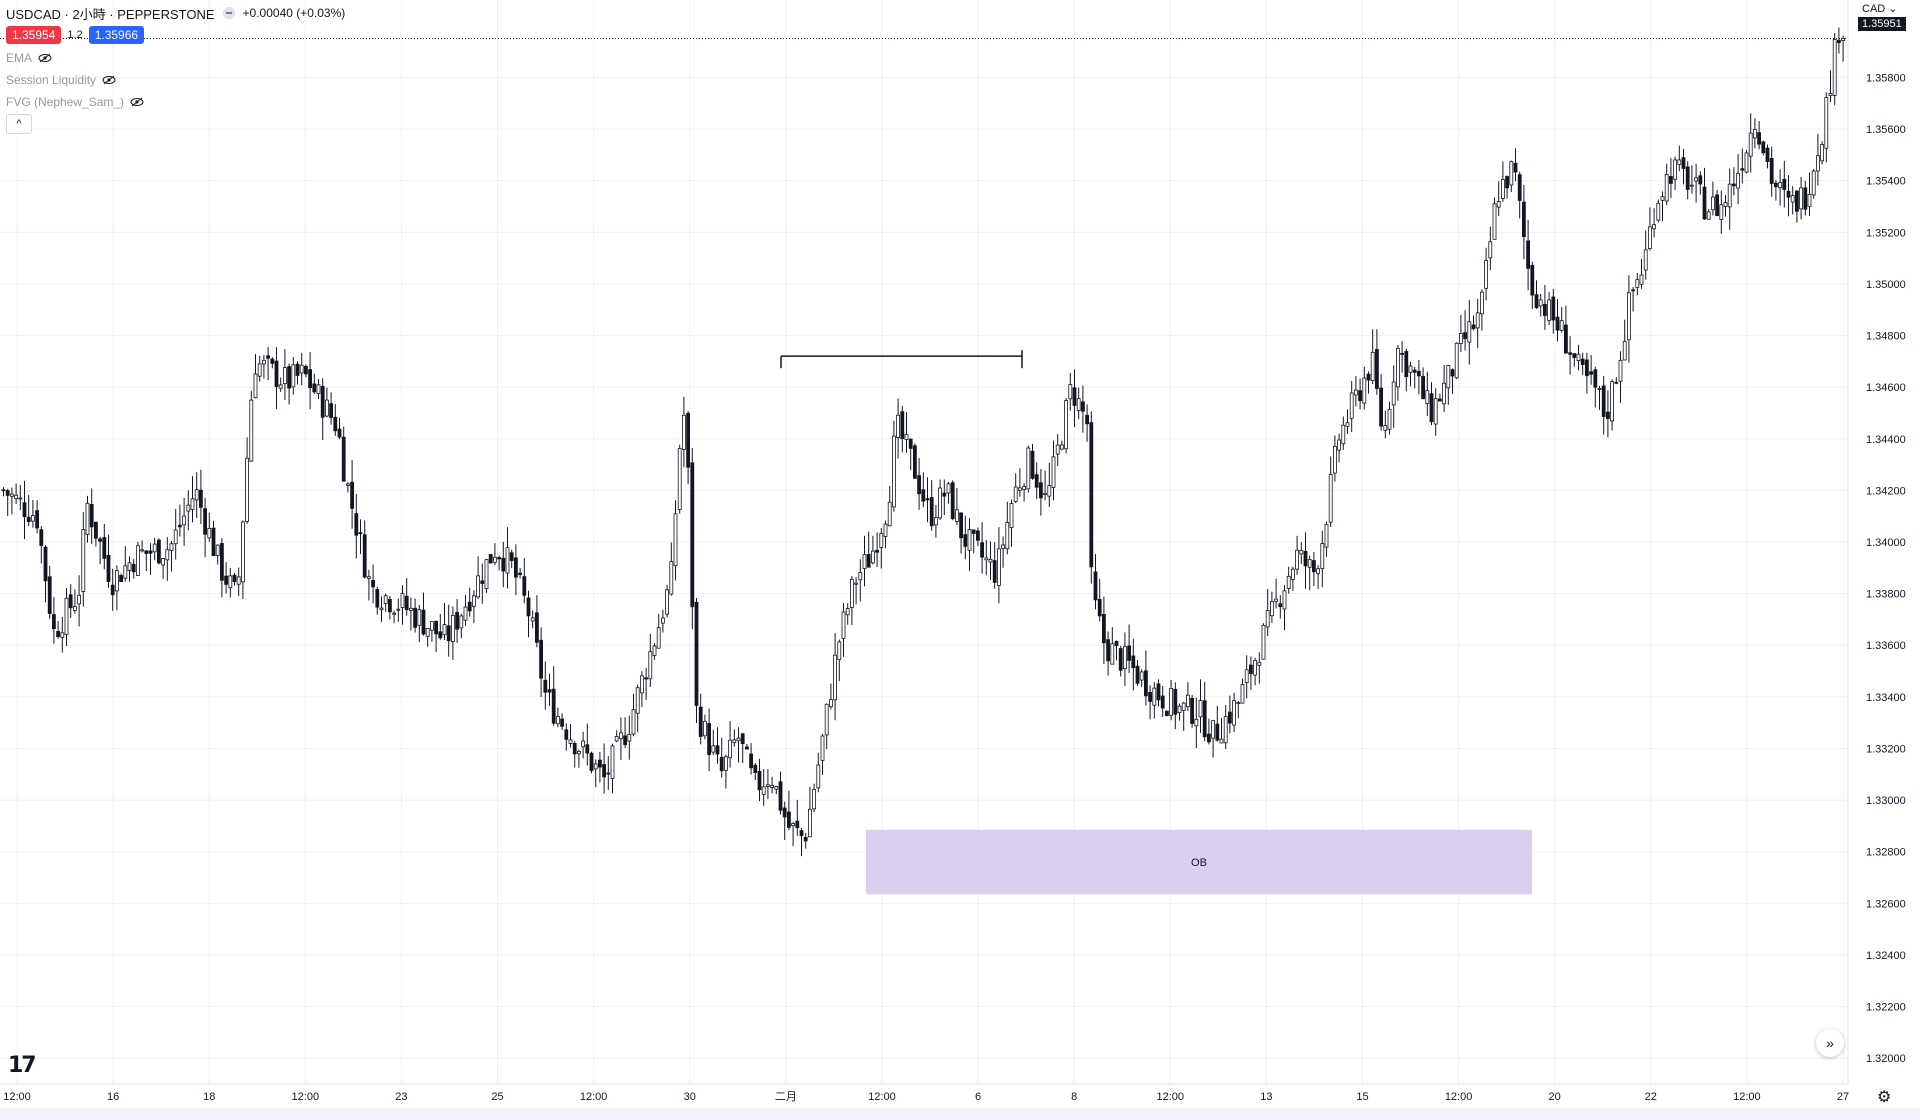 This screenshot has height=1120, width=1920. Describe the element at coordinates (1884, 1097) in the screenshot. I see `gear-icon: ⚙` at that location.